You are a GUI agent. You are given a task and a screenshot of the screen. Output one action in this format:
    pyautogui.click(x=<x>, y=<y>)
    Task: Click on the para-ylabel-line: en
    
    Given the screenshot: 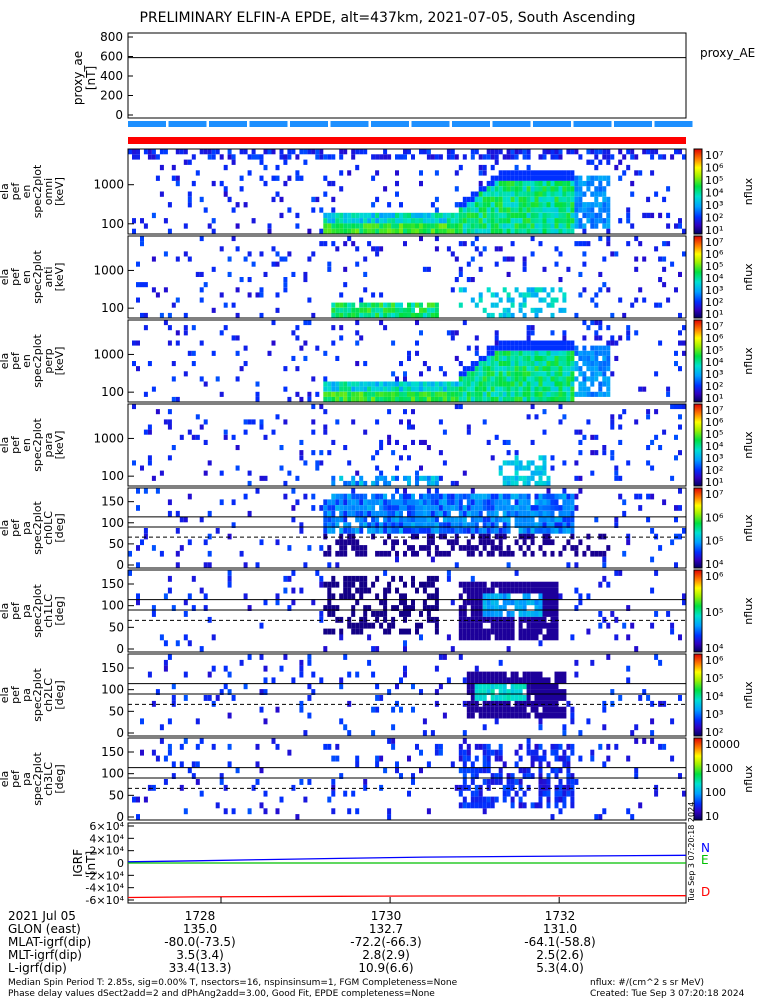 What is the action you would take?
    pyautogui.click(x=26, y=445)
    